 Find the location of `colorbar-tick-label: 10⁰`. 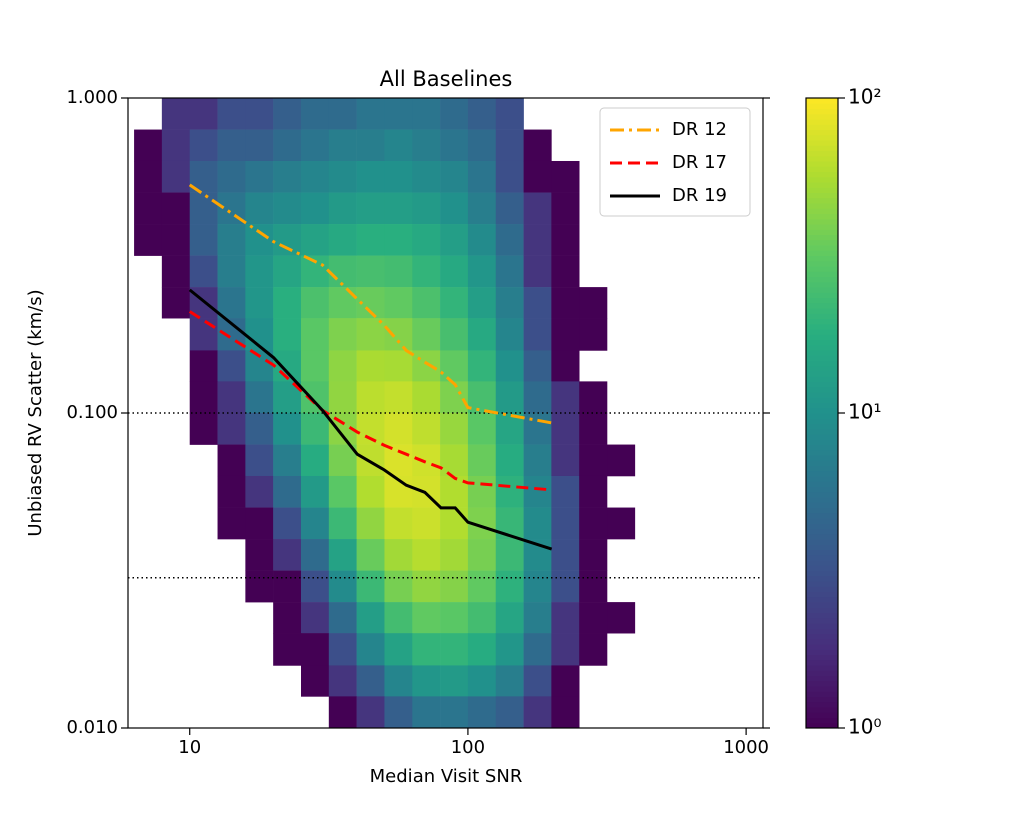

colorbar-tick-label: 10⁰ is located at coordinates (864, 727).